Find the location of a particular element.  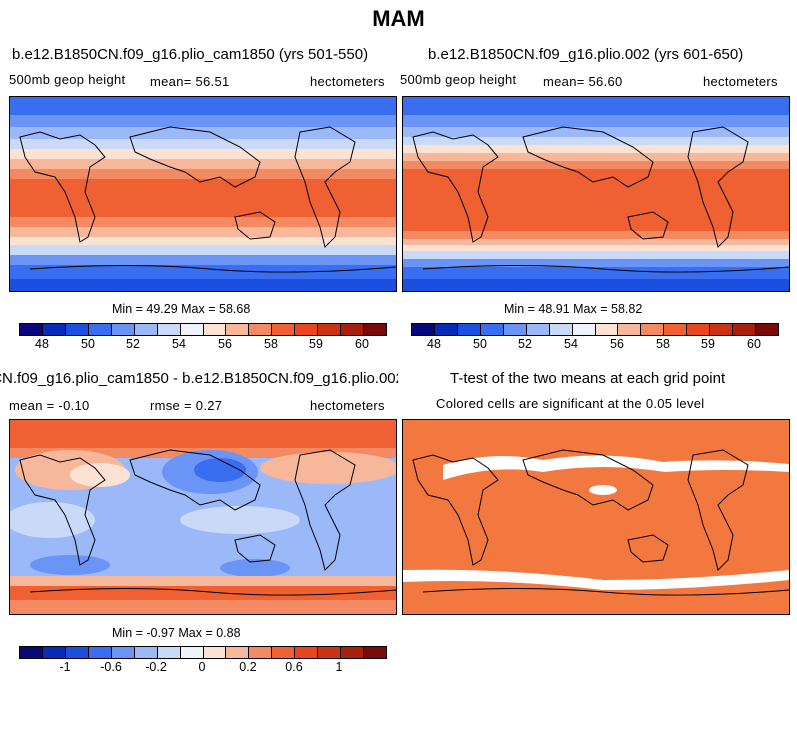

figure-title: MAM is located at coordinates (398, 18).